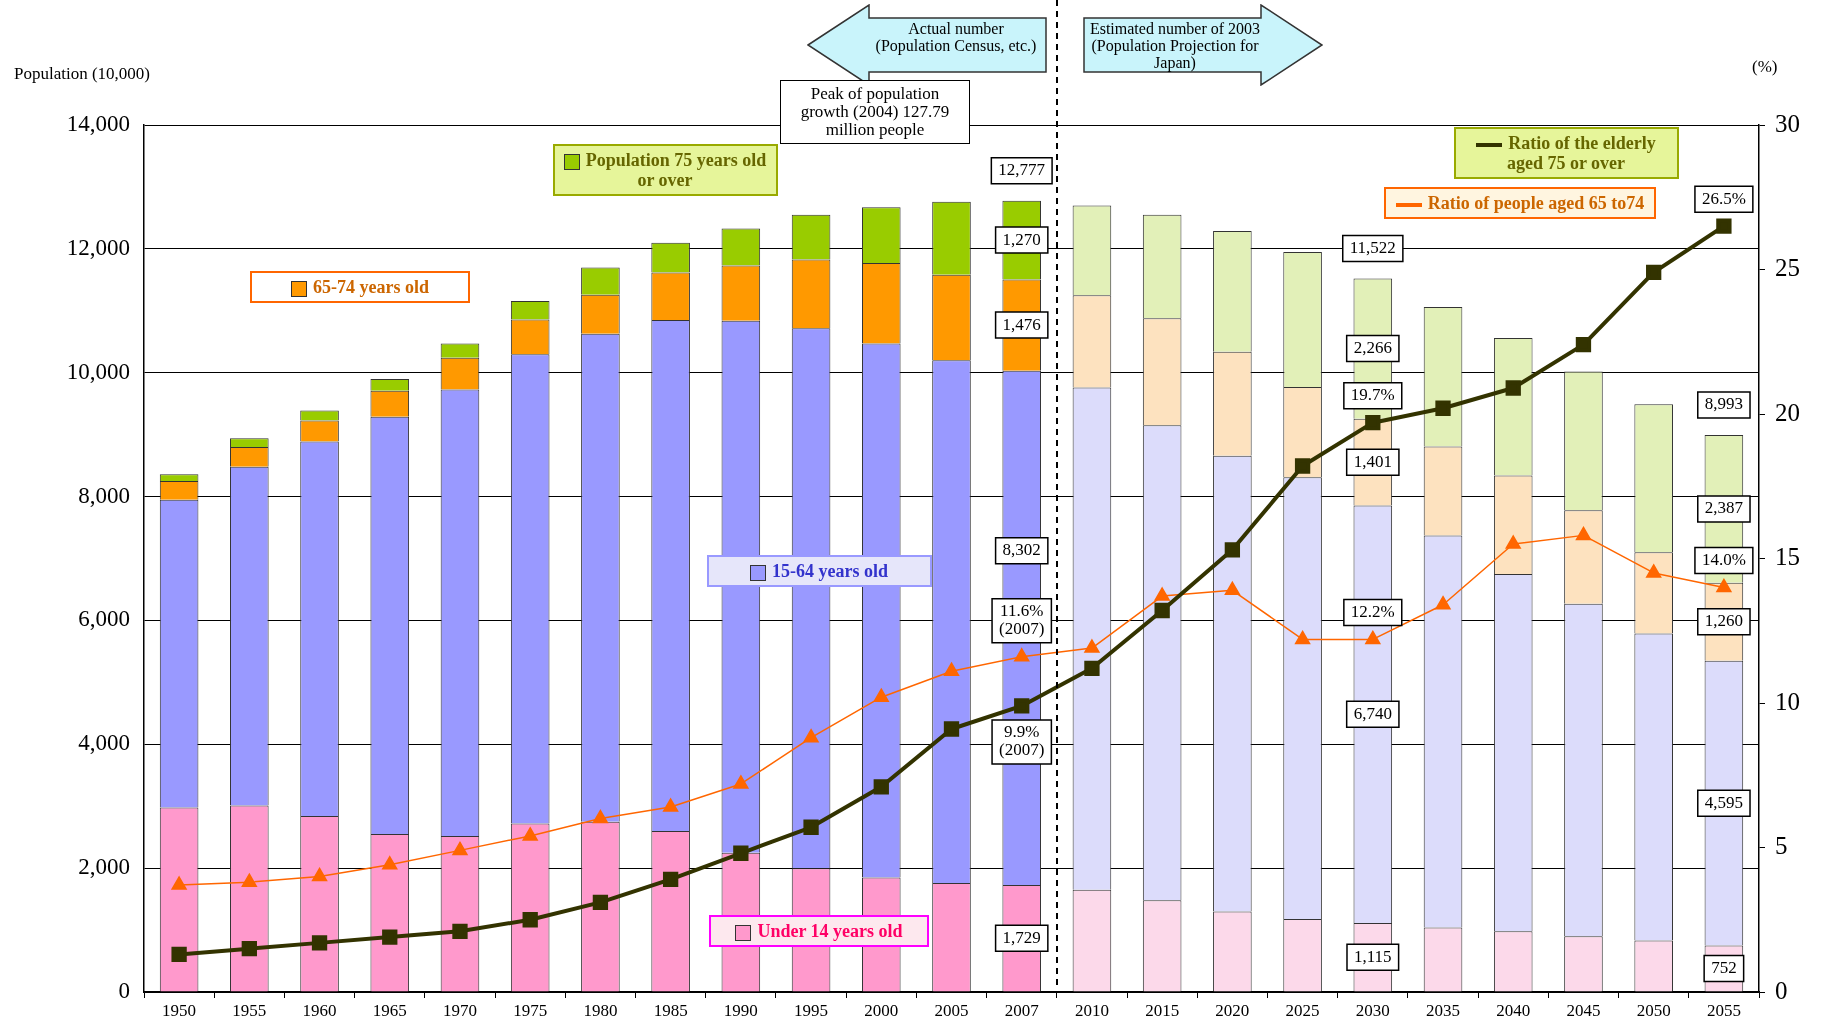 The width and height of the screenshot is (1835, 1031). What do you see at coordinates (1372, 1010) in the screenshot?
I see `x-tick-label: 2030` at bounding box center [1372, 1010].